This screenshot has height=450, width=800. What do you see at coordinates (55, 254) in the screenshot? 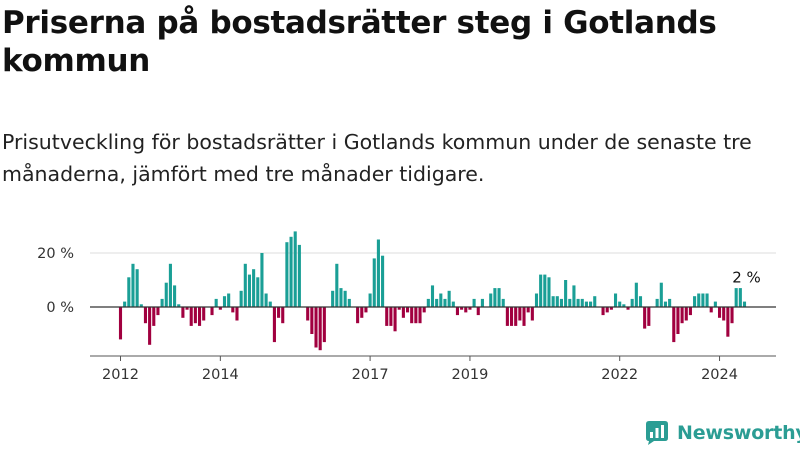
I see `y-tick-label: 20 %` at bounding box center [55, 254].